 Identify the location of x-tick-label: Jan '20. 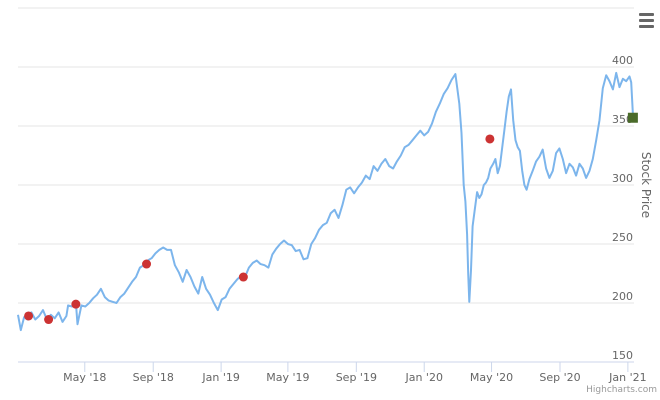
(423, 377).